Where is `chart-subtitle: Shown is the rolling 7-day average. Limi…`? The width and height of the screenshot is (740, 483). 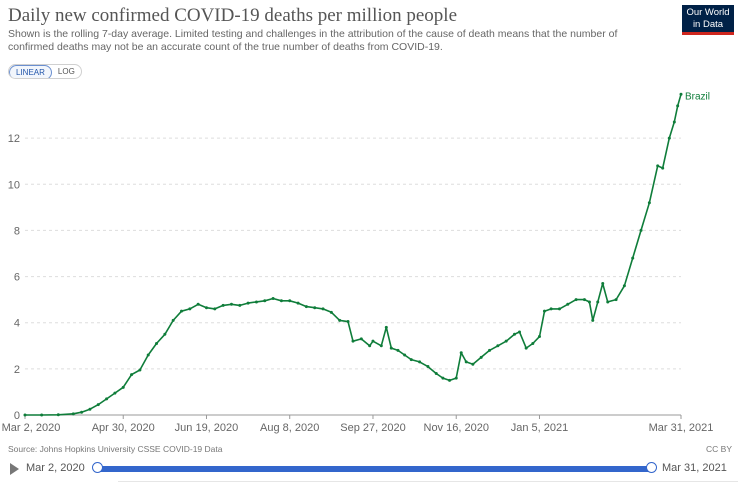
chart-subtitle: Shown is the rolling 7-day average. Limi… is located at coordinates (313, 40).